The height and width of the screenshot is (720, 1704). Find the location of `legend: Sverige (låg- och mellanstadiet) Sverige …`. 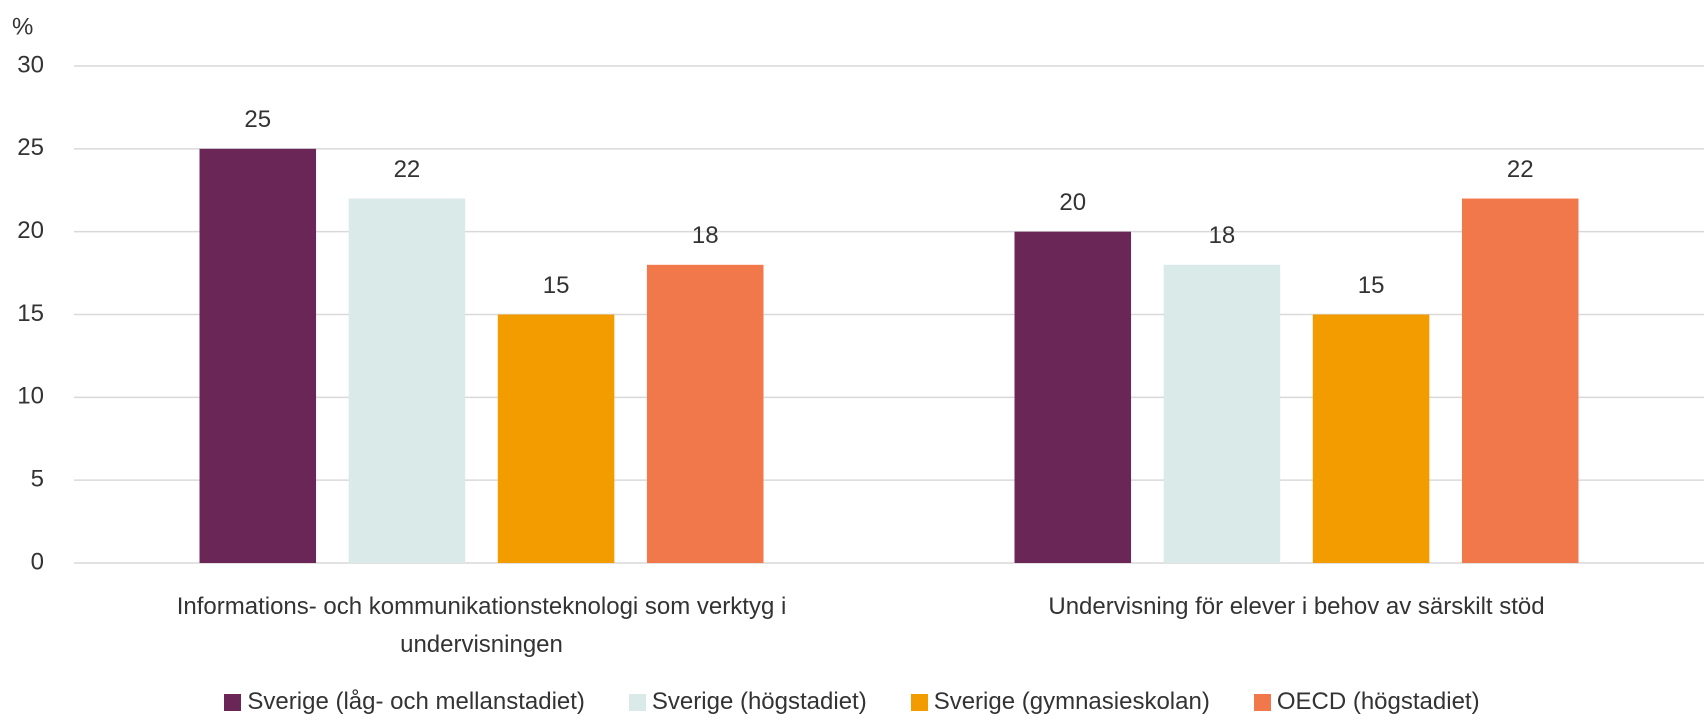

legend: Sverige (låg- och mellanstadiet) Sverige … is located at coordinates (852, 702).